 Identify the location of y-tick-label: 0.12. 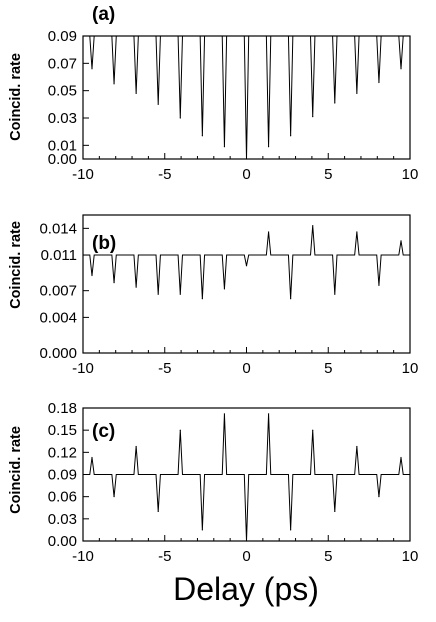
(62, 452).